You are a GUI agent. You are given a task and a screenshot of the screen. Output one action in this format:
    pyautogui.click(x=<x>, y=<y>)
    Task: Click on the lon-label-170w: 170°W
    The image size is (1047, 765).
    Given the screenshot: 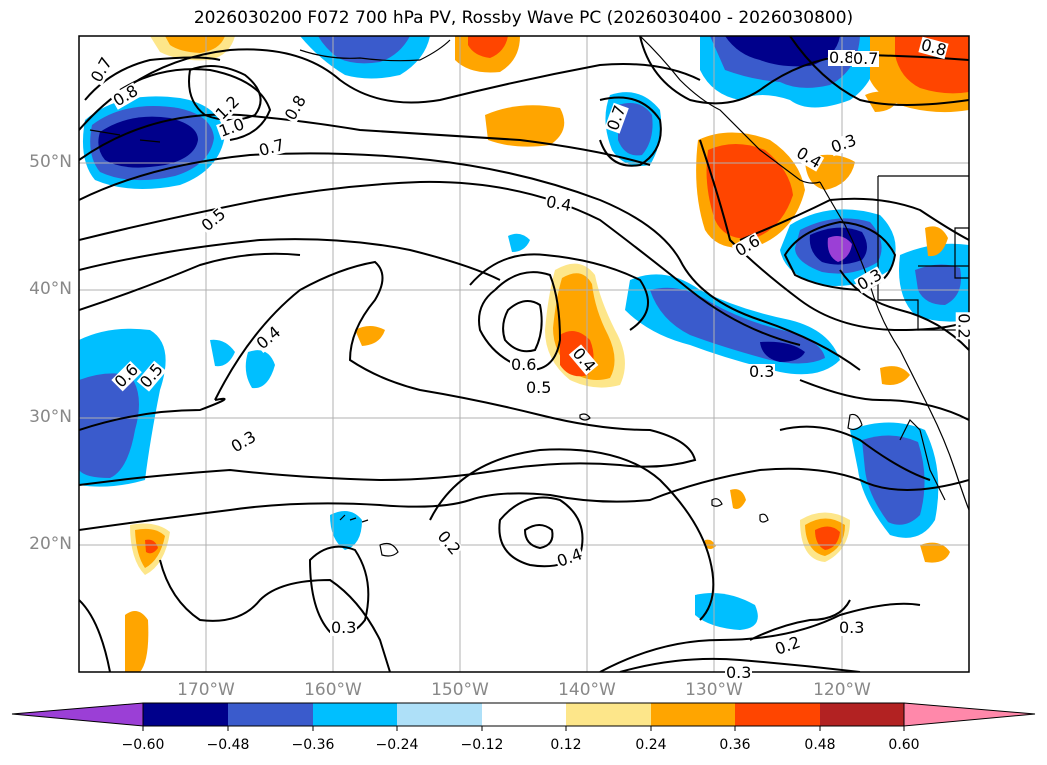 What is the action you would take?
    pyautogui.click(x=206, y=690)
    